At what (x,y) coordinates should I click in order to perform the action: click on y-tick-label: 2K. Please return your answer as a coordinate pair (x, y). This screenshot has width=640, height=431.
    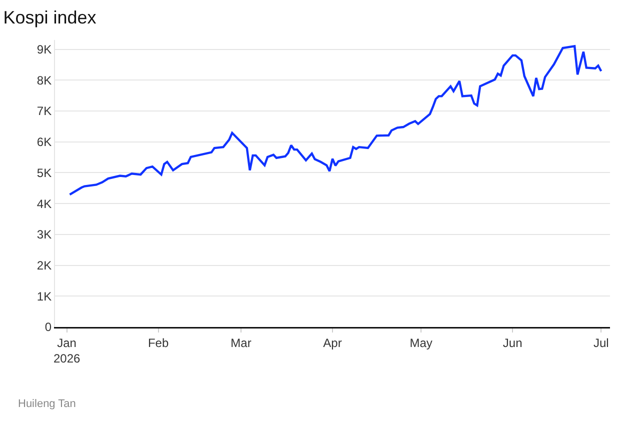
    Looking at the image, I should click on (44, 265).